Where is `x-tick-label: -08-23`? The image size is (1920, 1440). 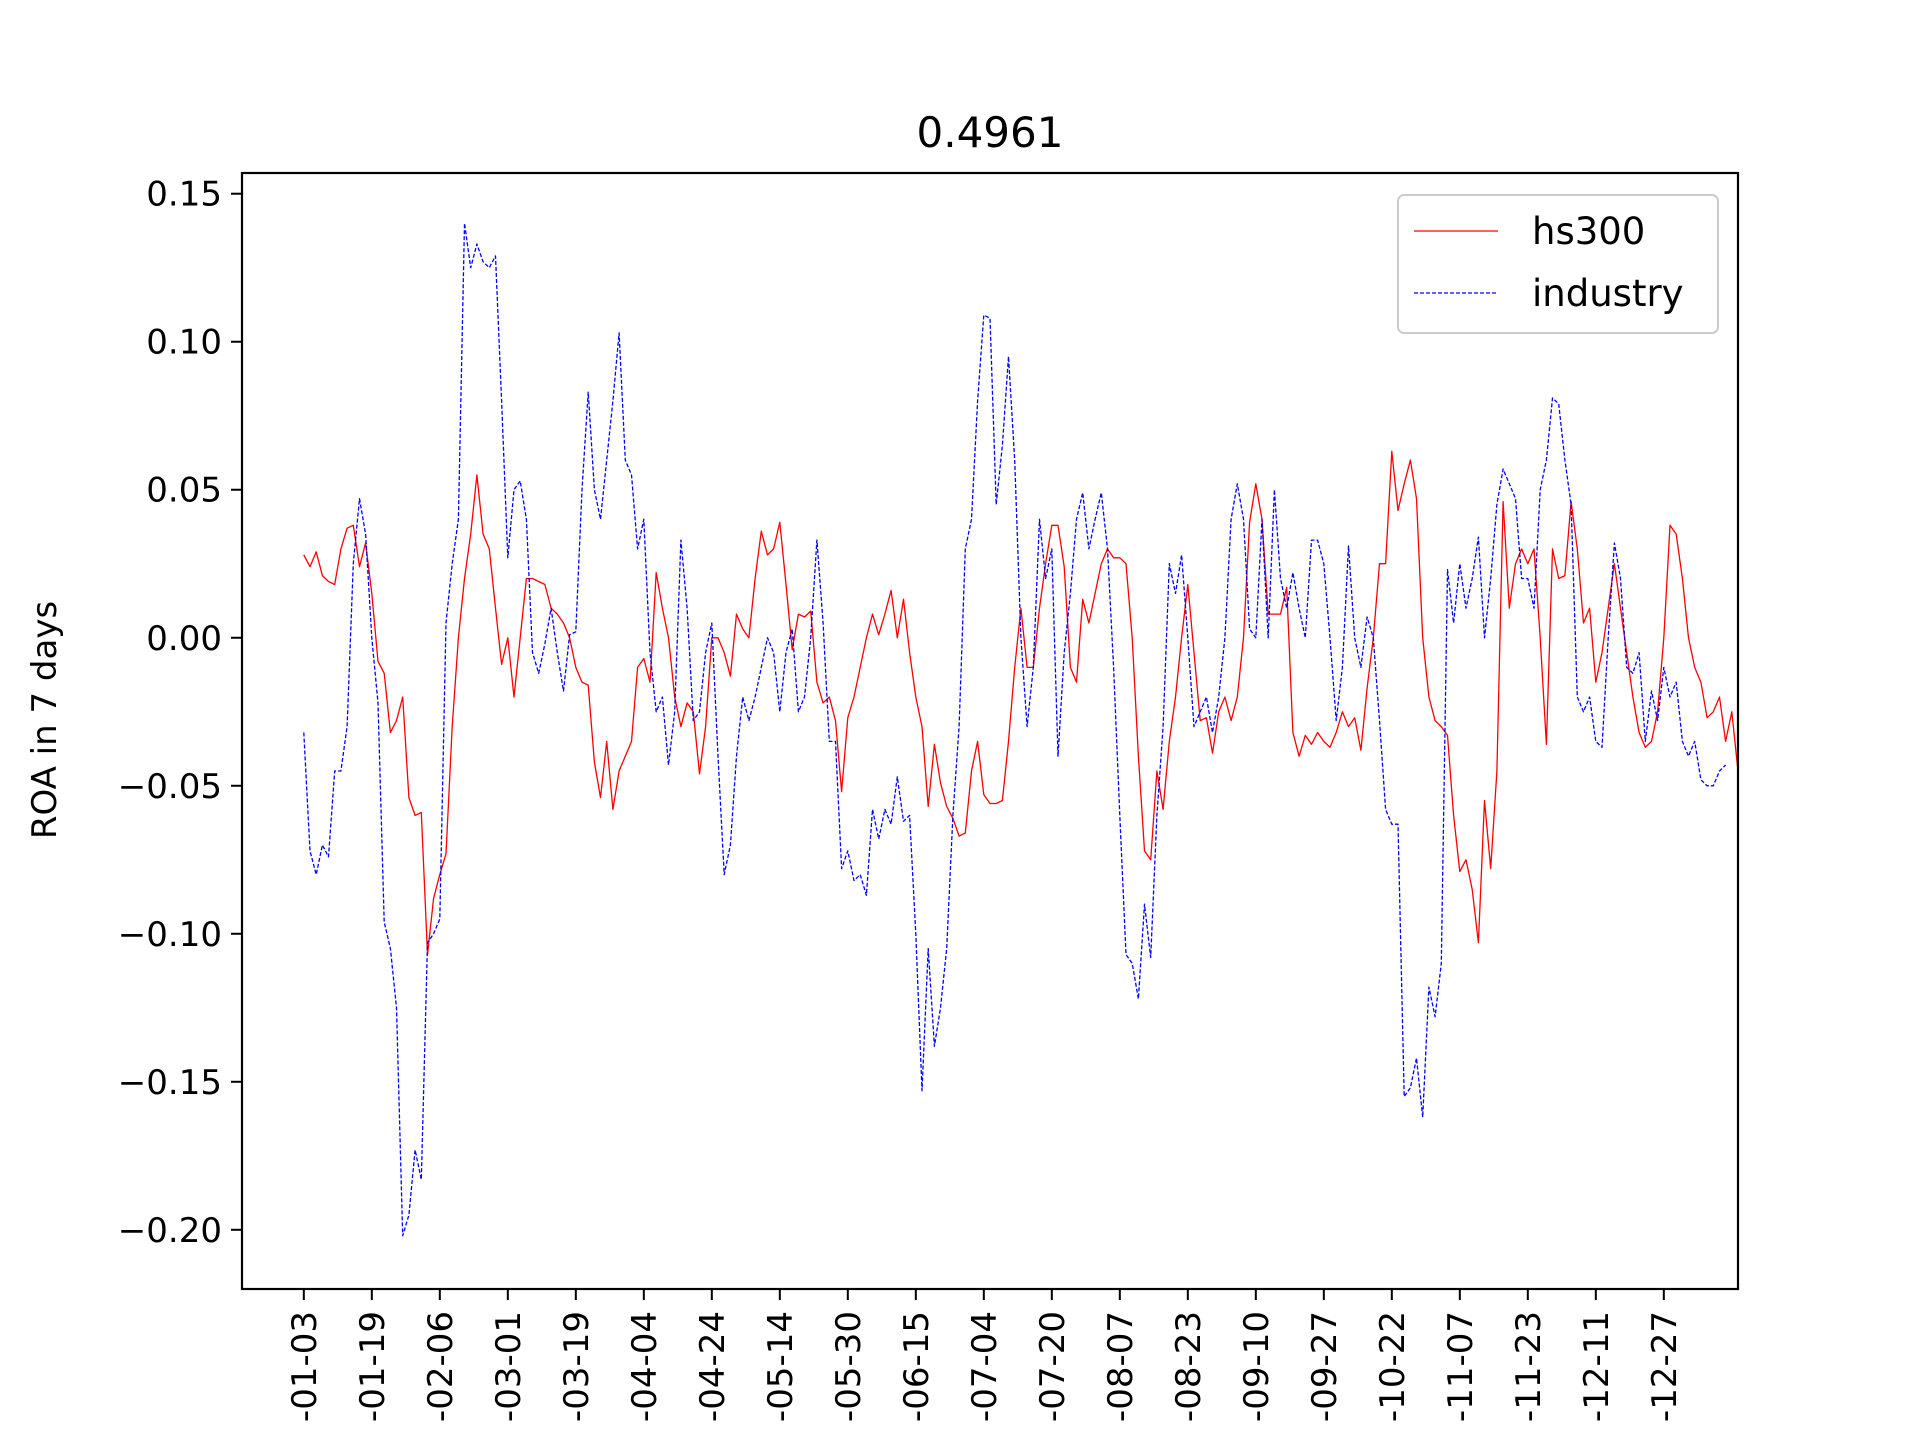
x-tick-label: -08-23 is located at coordinates (1189, 1366).